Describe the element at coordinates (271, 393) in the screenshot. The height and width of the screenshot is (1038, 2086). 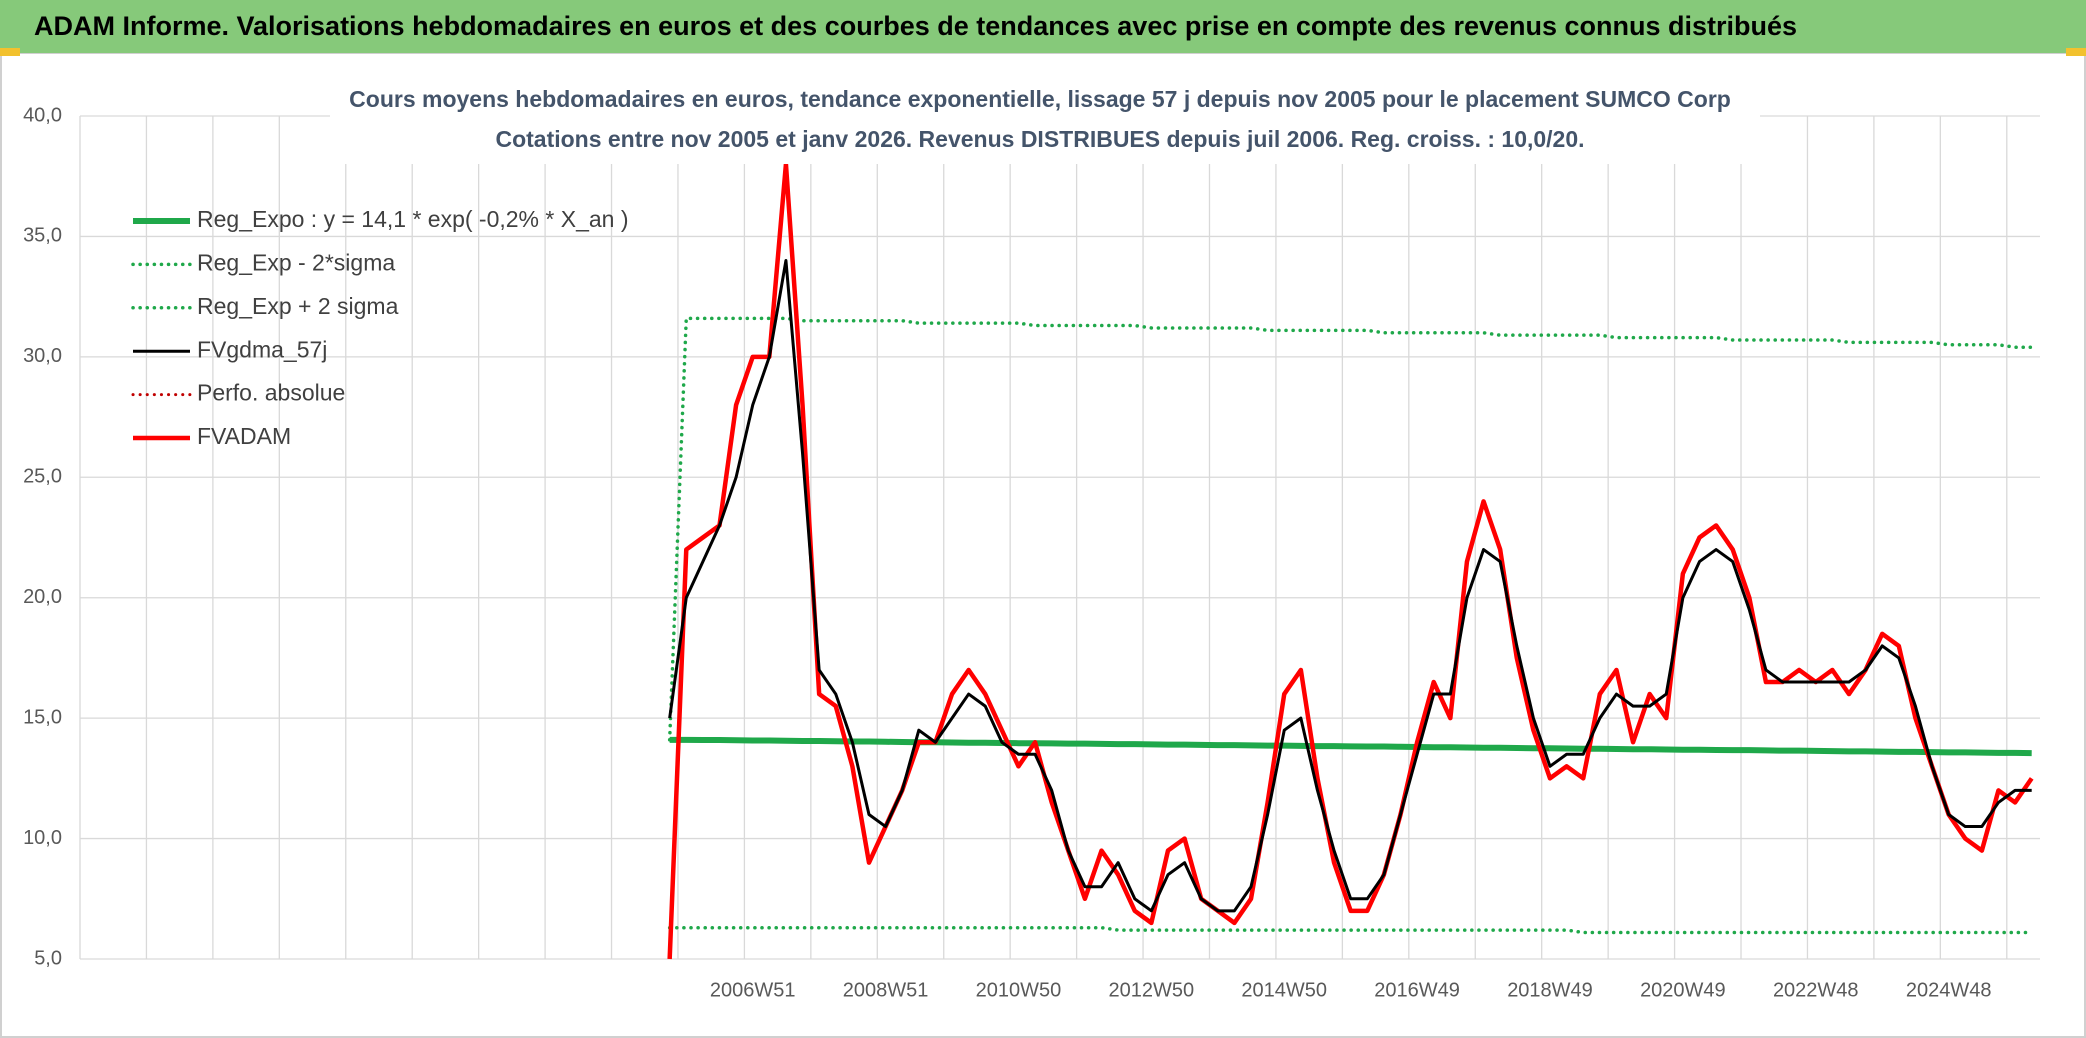
I see `legend-label: Perfo. absolue` at that location.